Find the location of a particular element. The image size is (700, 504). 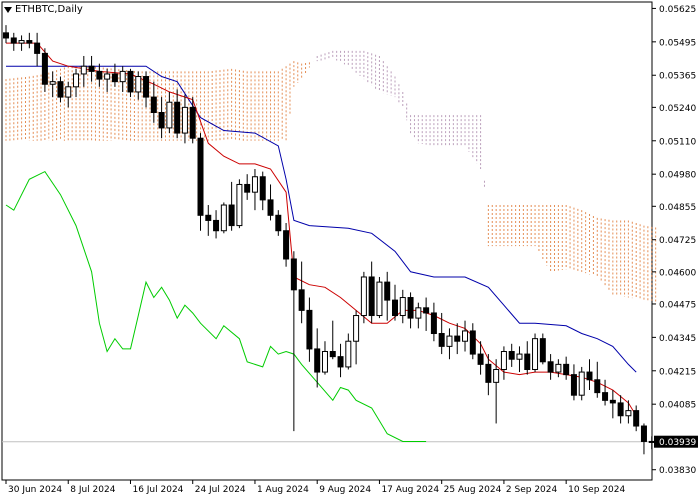

y-tick-label: 0.05110 is located at coordinates (677, 142).